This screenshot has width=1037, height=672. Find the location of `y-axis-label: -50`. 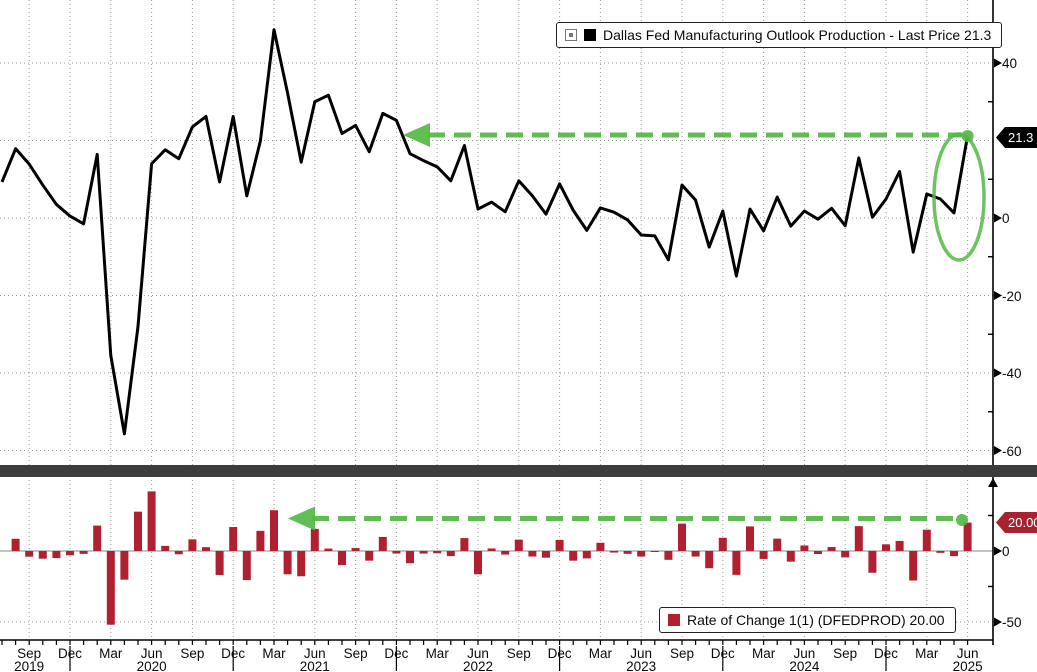

y-axis-label: -50 is located at coordinates (1012, 622).